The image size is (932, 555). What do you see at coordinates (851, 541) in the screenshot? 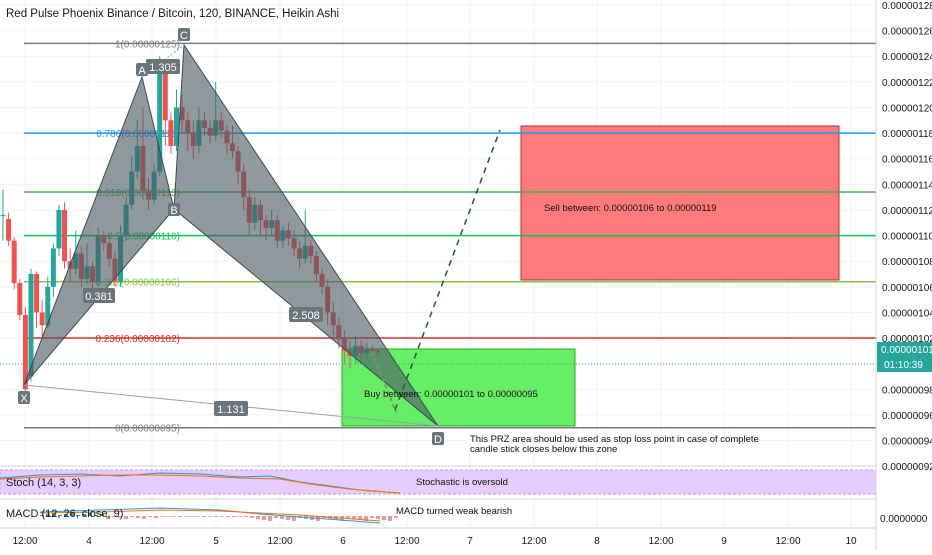
I see `time-tick: 10` at bounding box center [851, 541].